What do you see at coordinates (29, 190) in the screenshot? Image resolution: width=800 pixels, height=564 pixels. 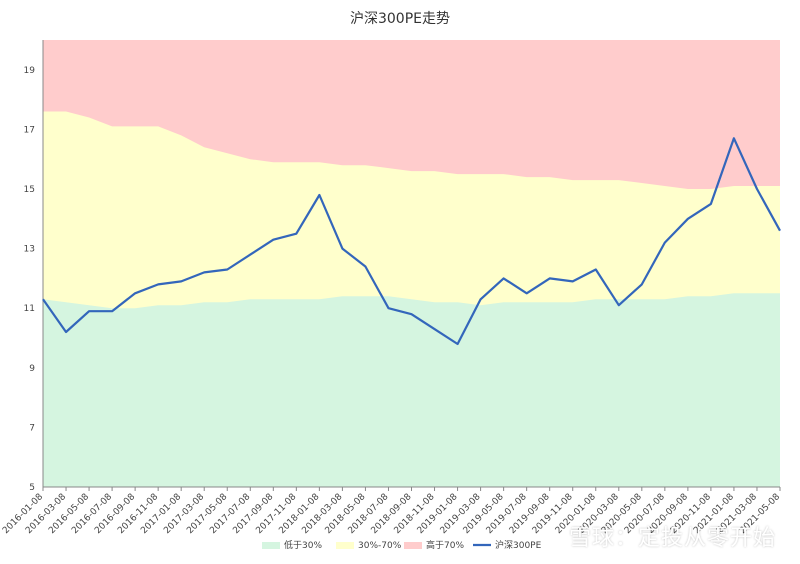 I see `y-tick-label: 15` at bounding box center [29, 190].